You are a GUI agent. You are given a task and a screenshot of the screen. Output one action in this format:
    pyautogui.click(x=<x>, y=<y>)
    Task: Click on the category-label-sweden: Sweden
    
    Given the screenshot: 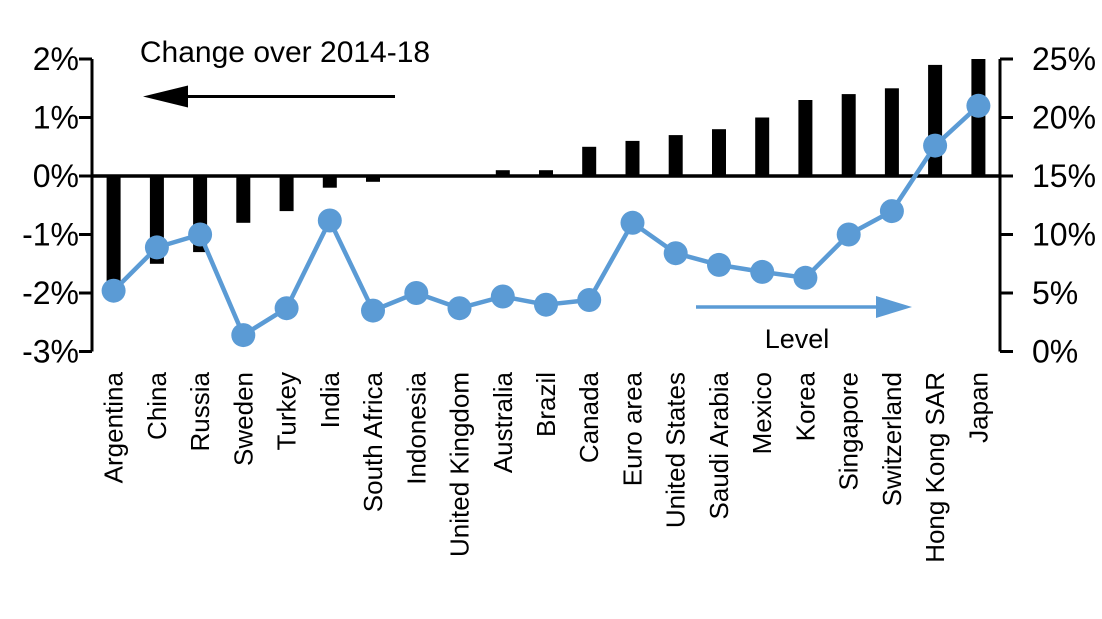 What is the action you would take?
    pyautogui.click(x=243, y=419)
    